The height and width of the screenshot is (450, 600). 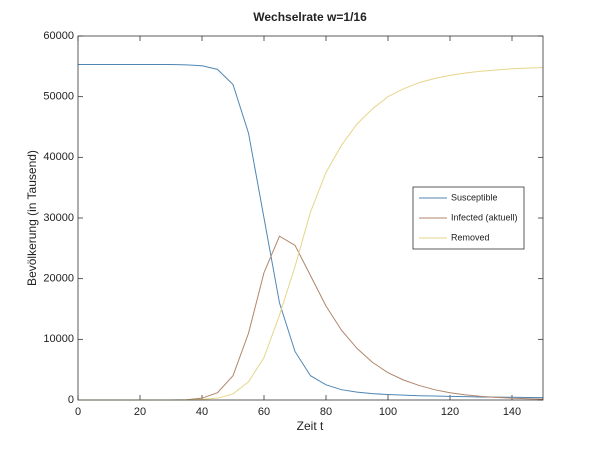 What do you see at coordinates (310, 17) in the screenshot?
I see `chart-title: Wechselrate w=1/16` at bounding box center [310, 17].